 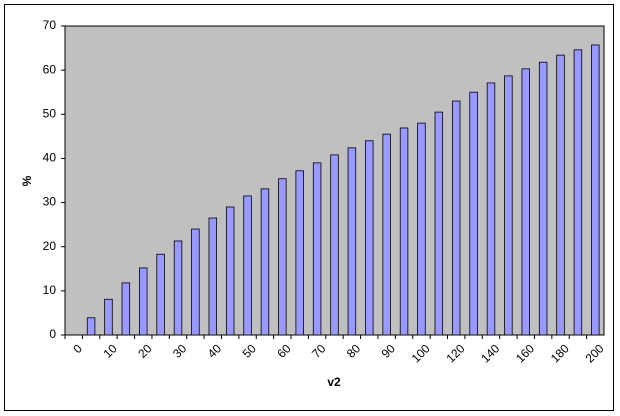 What do you see at coordinates (334, 382) in the screenshot?
I see `x-axis-title: v2` at bounding box center [334, 382].